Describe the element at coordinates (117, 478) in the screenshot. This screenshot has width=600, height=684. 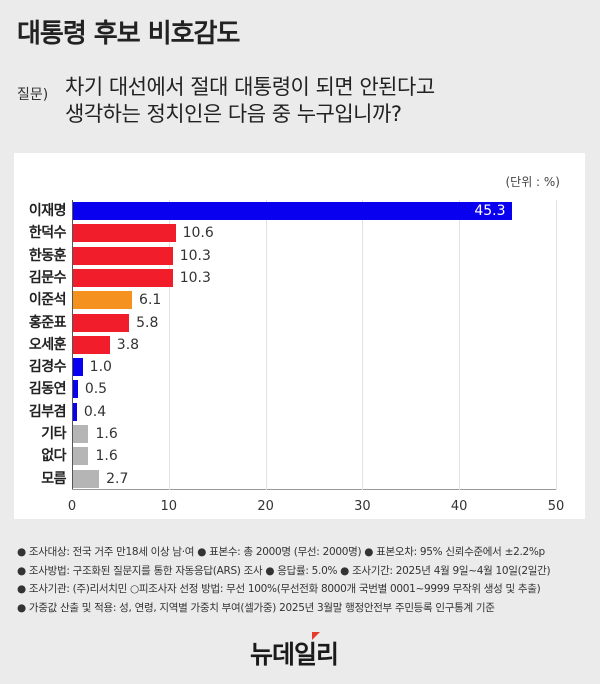
I see `value-label: 2.7` at that location.